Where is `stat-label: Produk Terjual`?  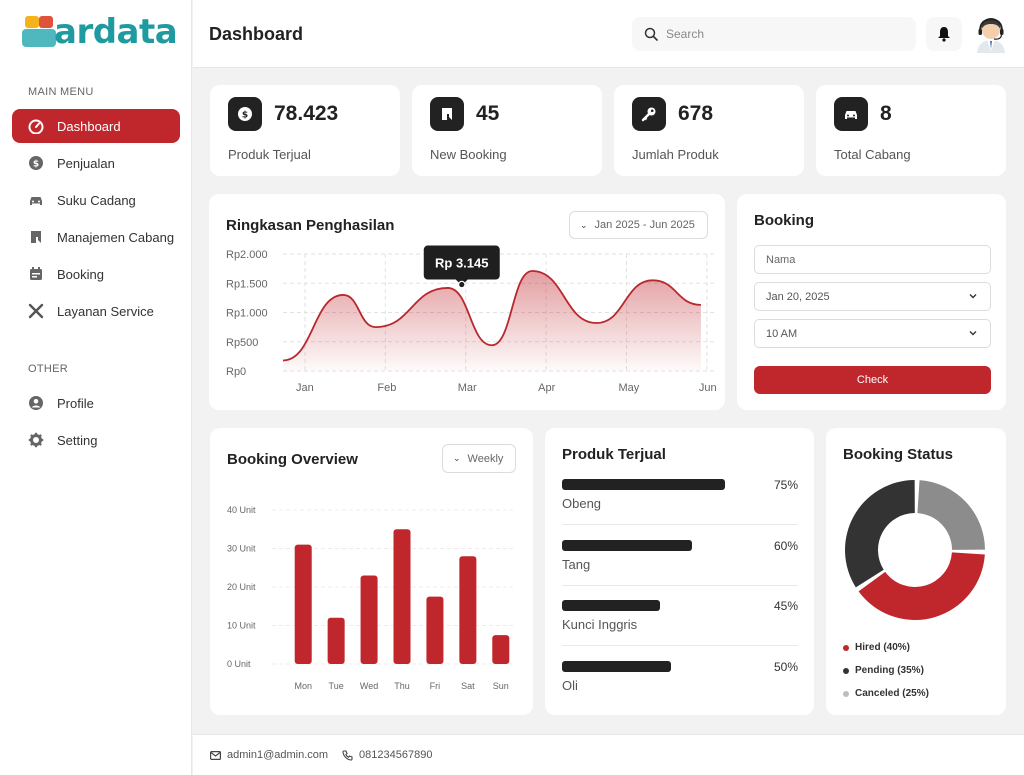
stat-label: Produk Terjual is located at coordinates (269, 154).